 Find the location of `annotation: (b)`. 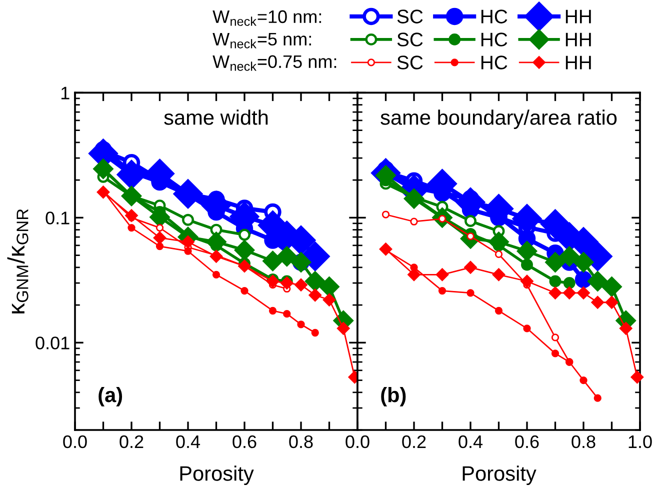

annotation: (b) is located at coordinates (393, 396).